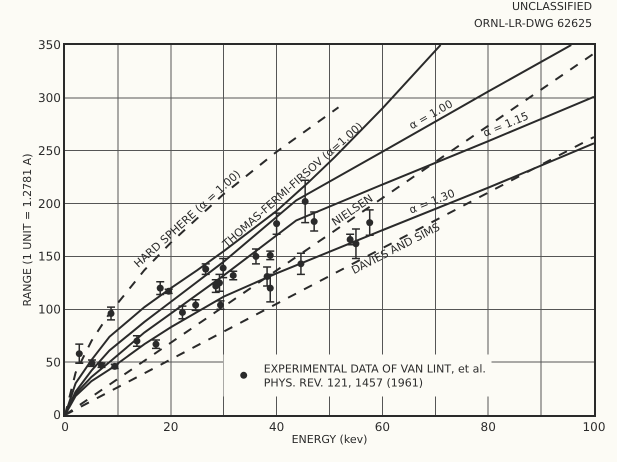 Image resolution: width=617 pixels, height=462 pixels. What do you see at coordinates (382, 427) in the screenshot?
I see `x-tick-label: 60` at bounding box center [382, 427].